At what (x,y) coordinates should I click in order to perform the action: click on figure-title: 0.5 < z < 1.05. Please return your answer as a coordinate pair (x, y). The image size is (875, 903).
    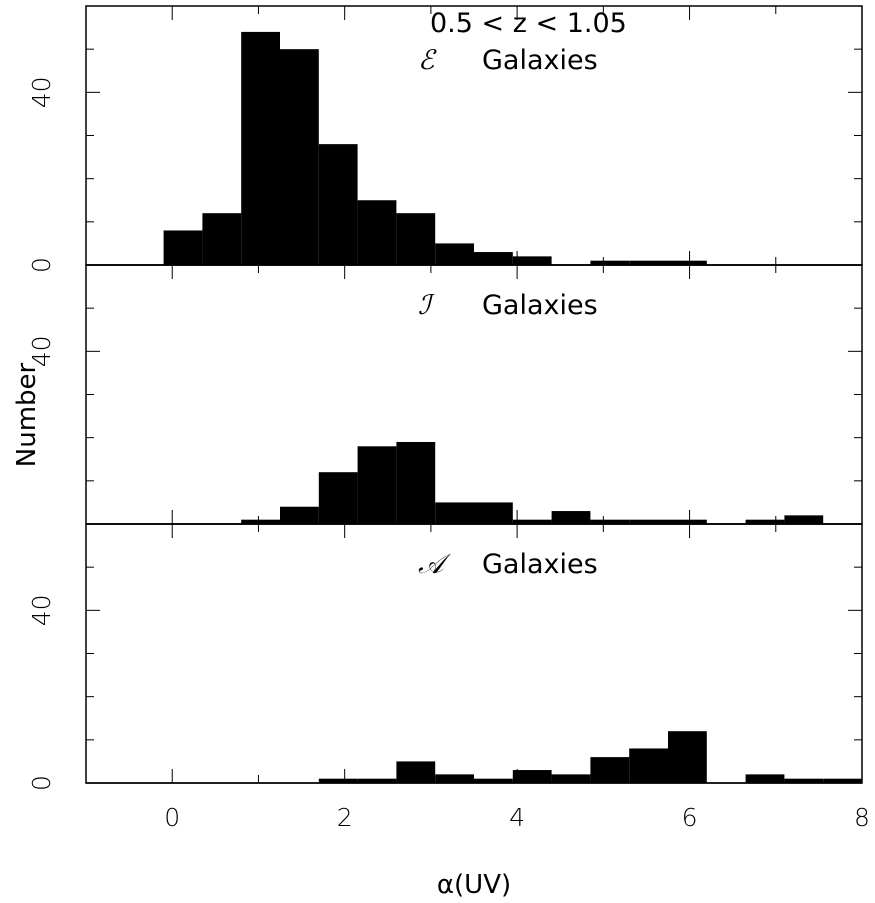
    Looking at the image, I should click on (528, 23).